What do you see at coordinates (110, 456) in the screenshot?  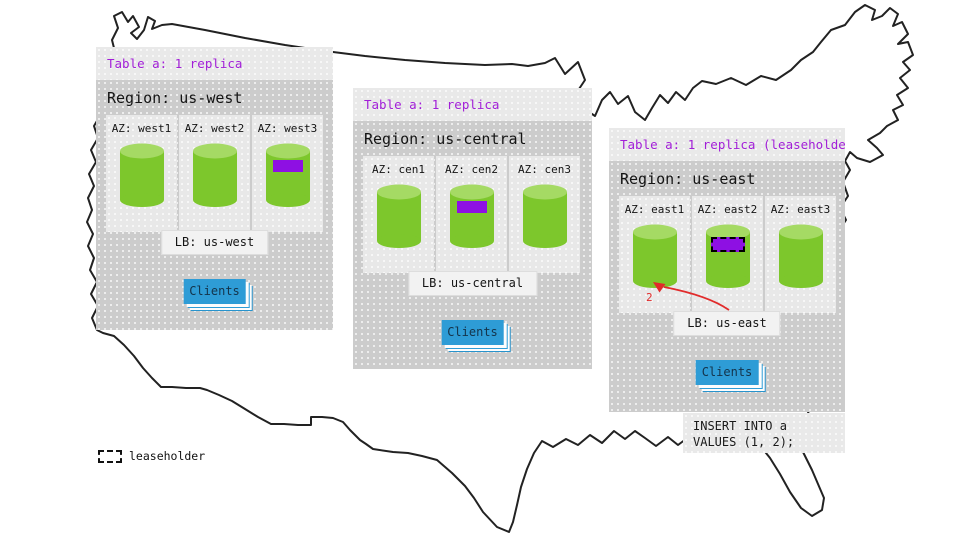 I see `leaseholder-swatch-icon` at bounding box center [110, 456].